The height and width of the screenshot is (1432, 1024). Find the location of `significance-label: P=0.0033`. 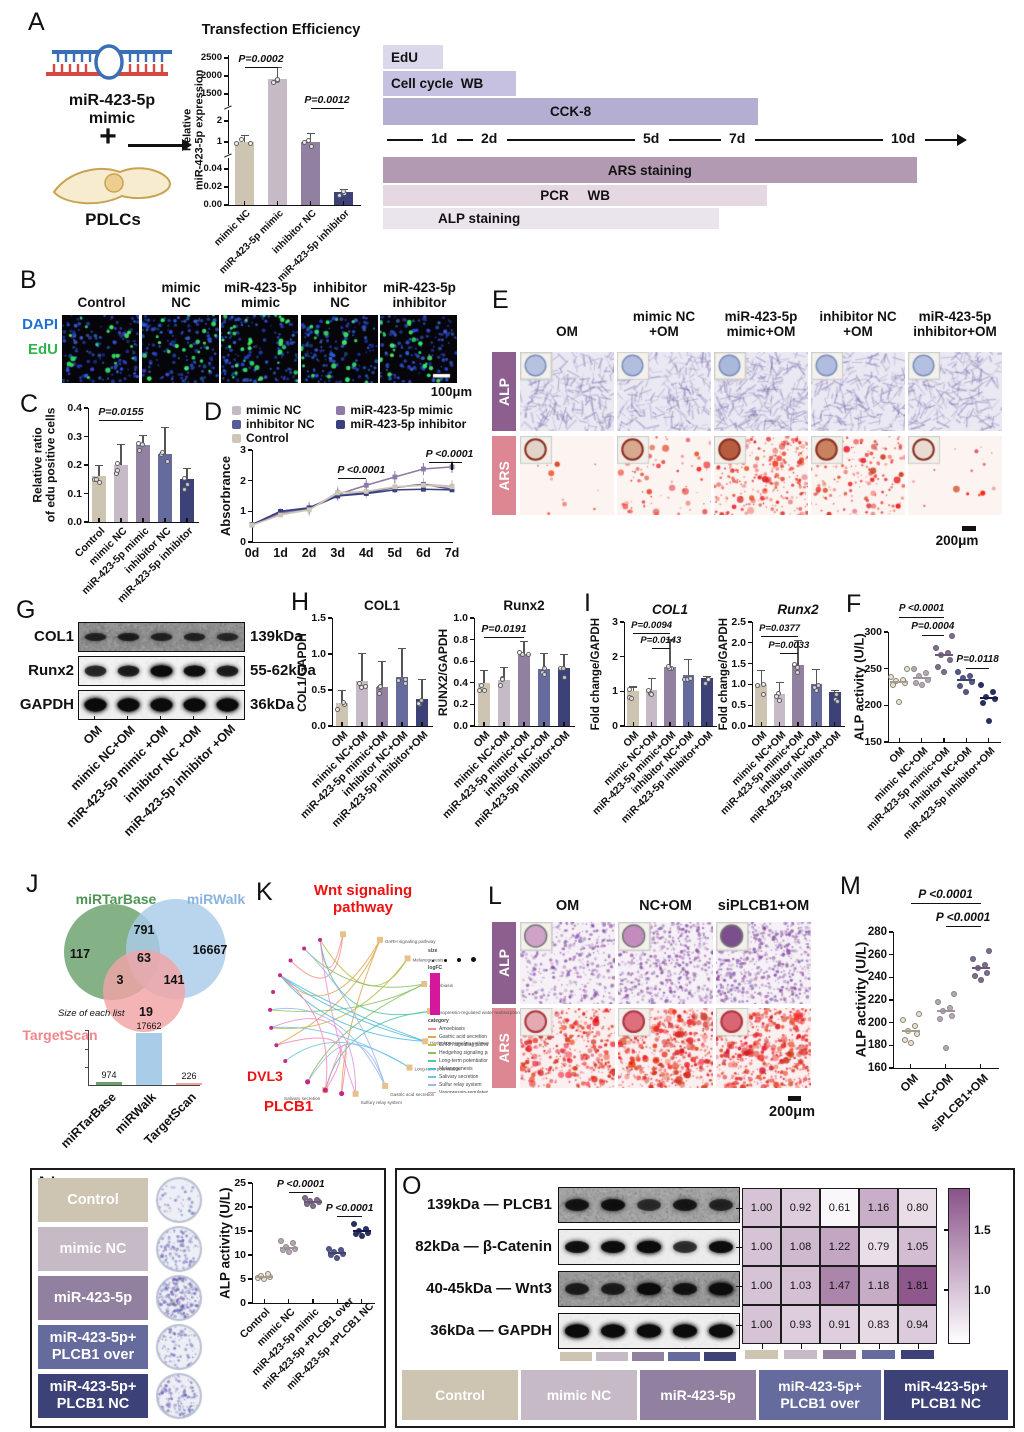

significance-label: P=0.0033 is located at coordinates (789, 645).